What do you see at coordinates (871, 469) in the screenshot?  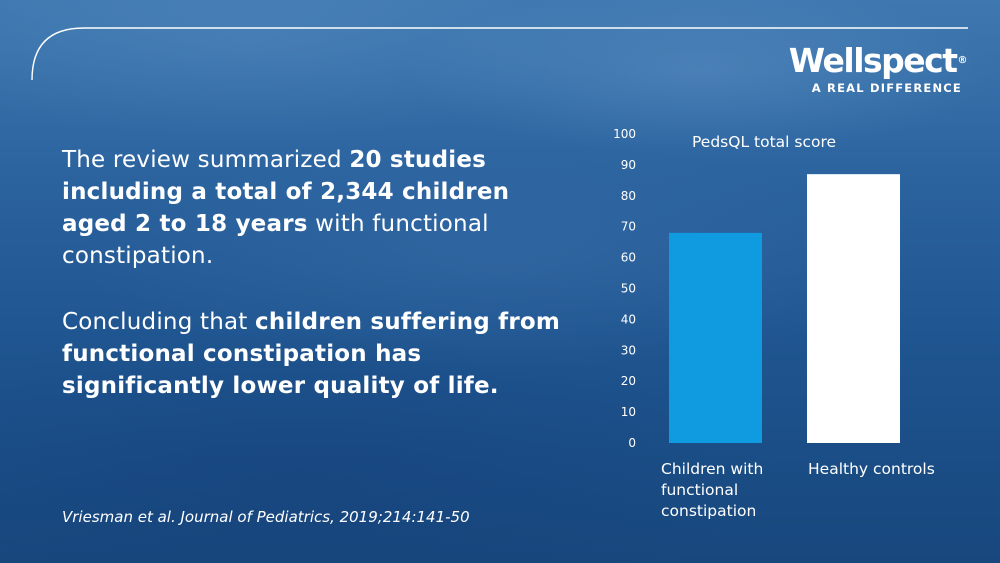 I see `x-category-label: Healthy controls` at bounding box center [871, 469].